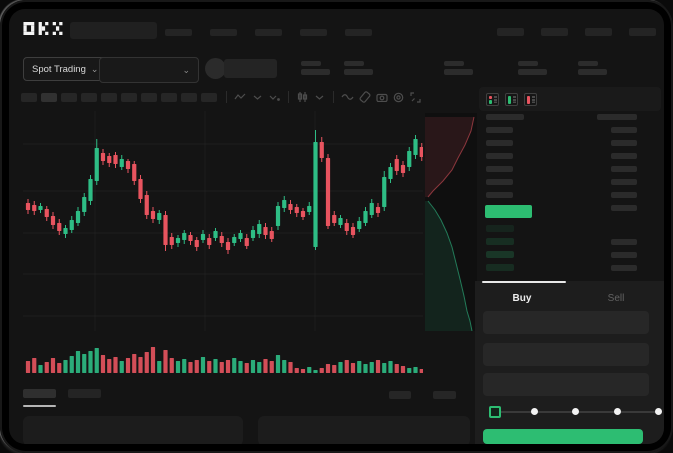  What do you see at coordinates (530, 99) in the screenshot?
I see `book-layout-asks-icon` at bounding box center [530, 99].